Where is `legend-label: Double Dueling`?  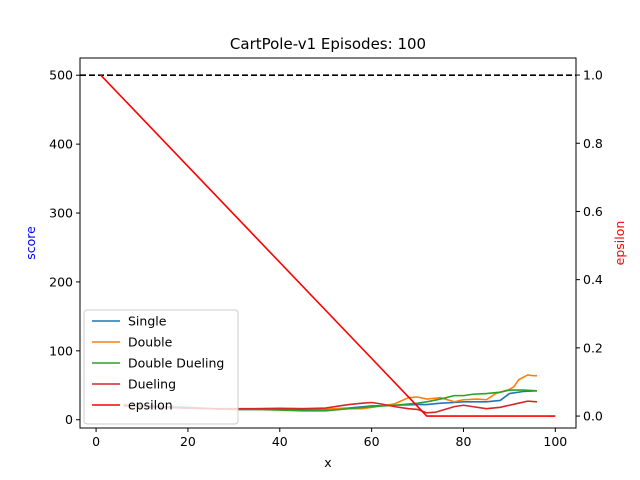 legend-label: Double Dueling is located at coordinates (176, 363).